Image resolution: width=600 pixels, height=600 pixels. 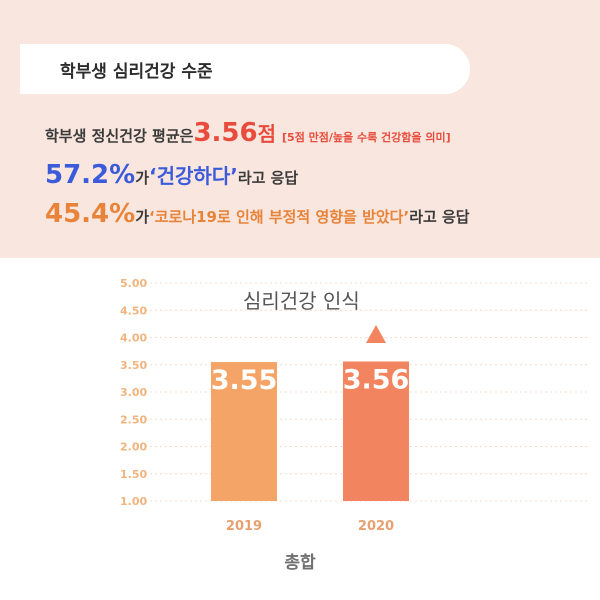 I want to click on average-prefix: 학부생 정신건강 평균은, so click(x=119, y=136).